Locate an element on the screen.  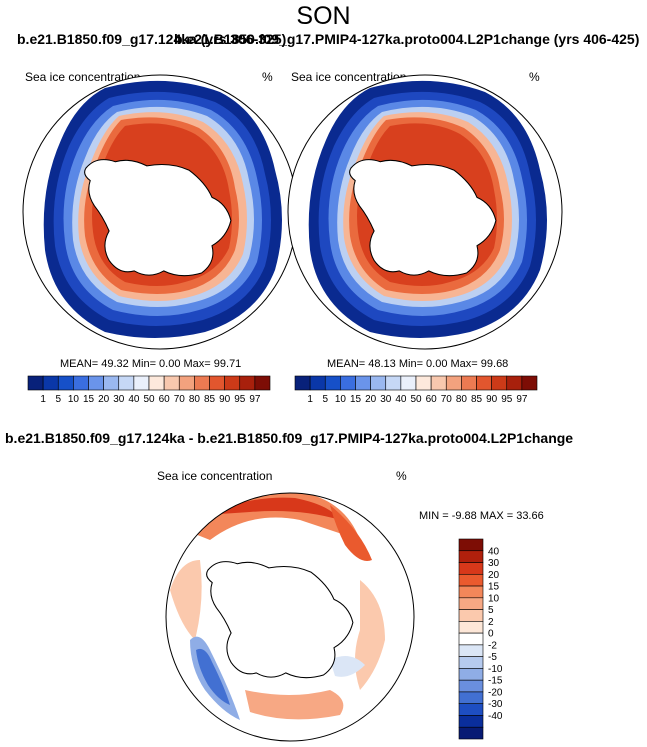
panel-2-colorbar-tick-label: 5 is located at coordinates (325, 399).